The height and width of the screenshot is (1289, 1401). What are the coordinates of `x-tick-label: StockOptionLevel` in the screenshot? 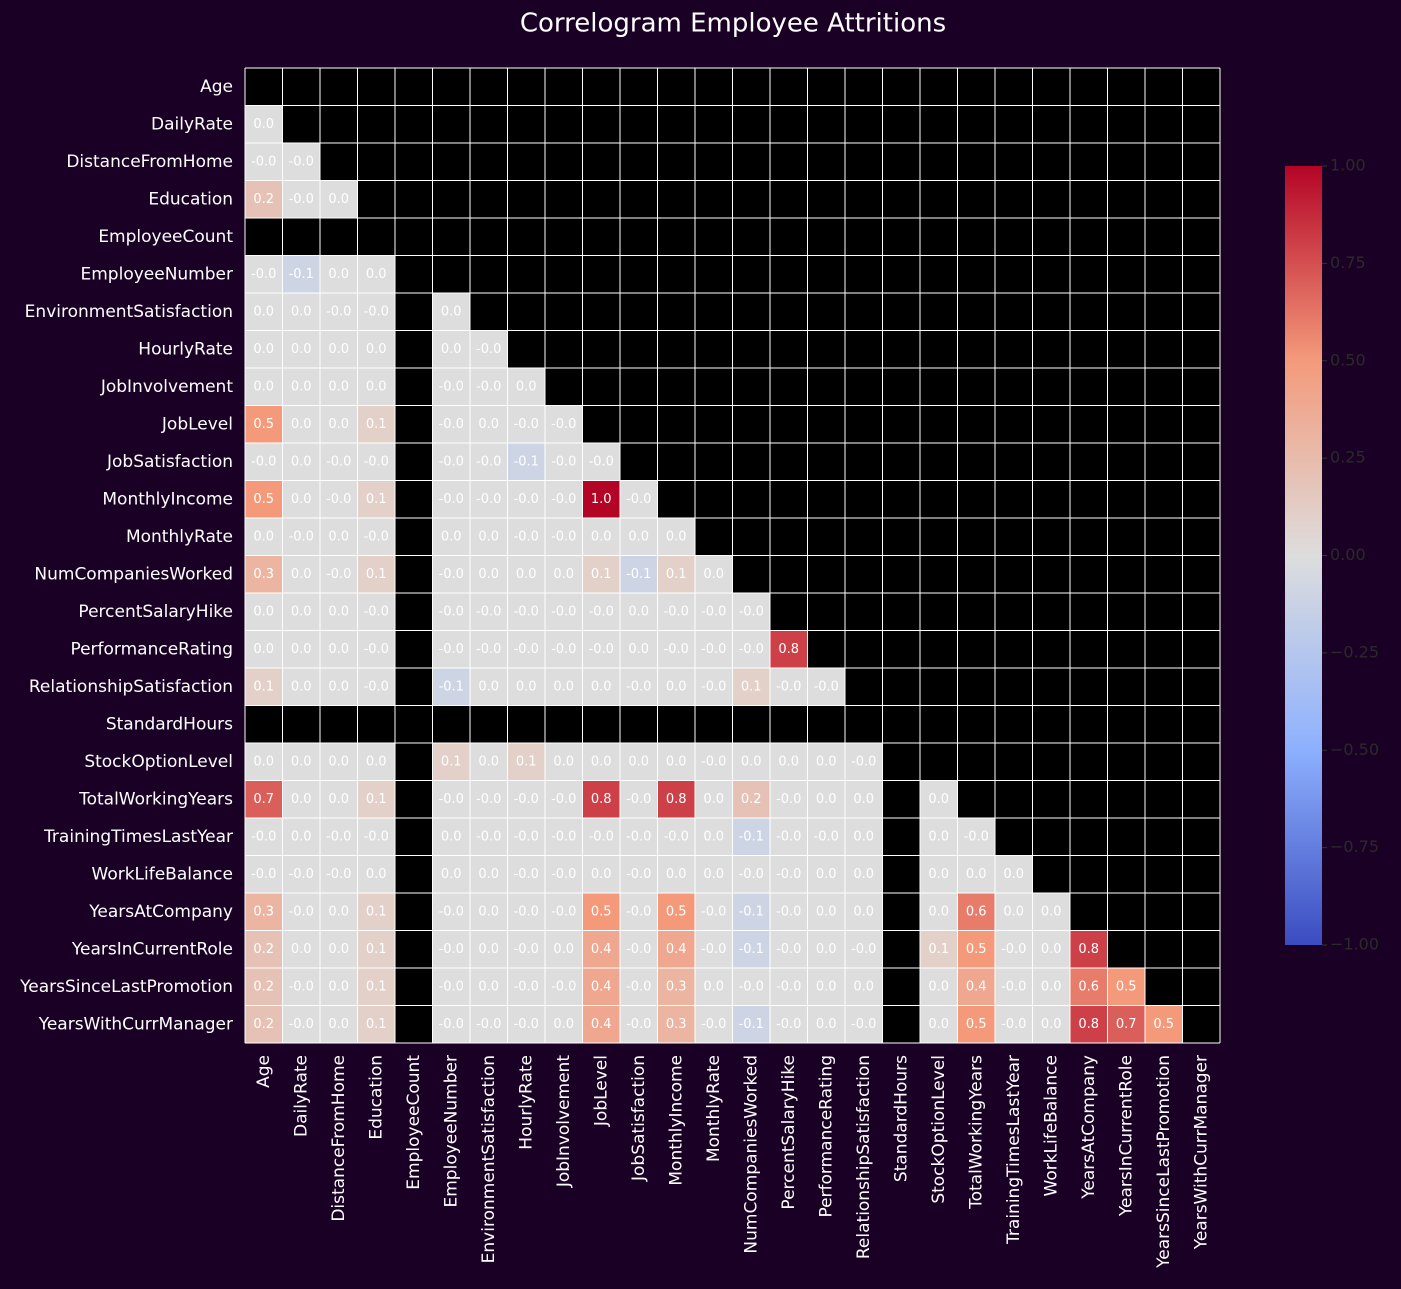 It's located at (939, 1129).